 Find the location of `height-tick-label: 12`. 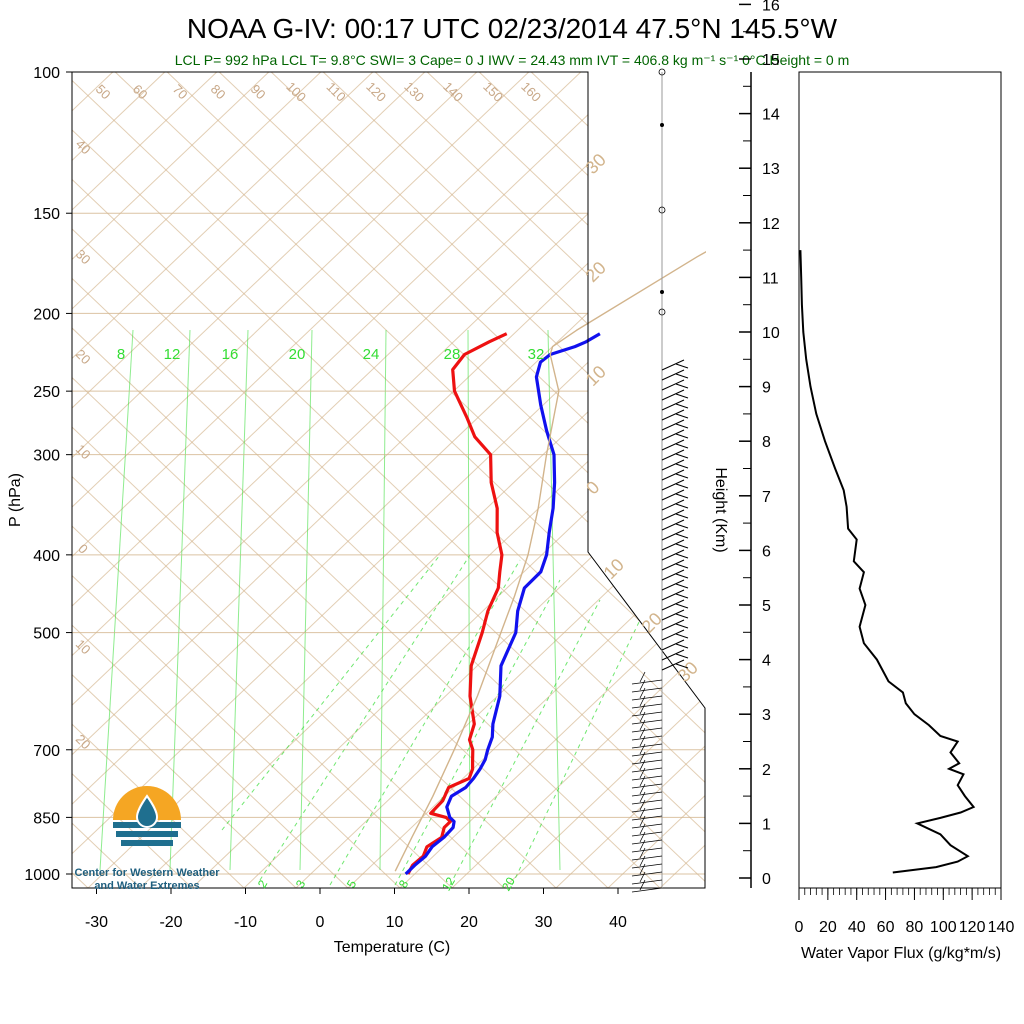

height-tick-label: 12 is located at coordinates (771, 224).